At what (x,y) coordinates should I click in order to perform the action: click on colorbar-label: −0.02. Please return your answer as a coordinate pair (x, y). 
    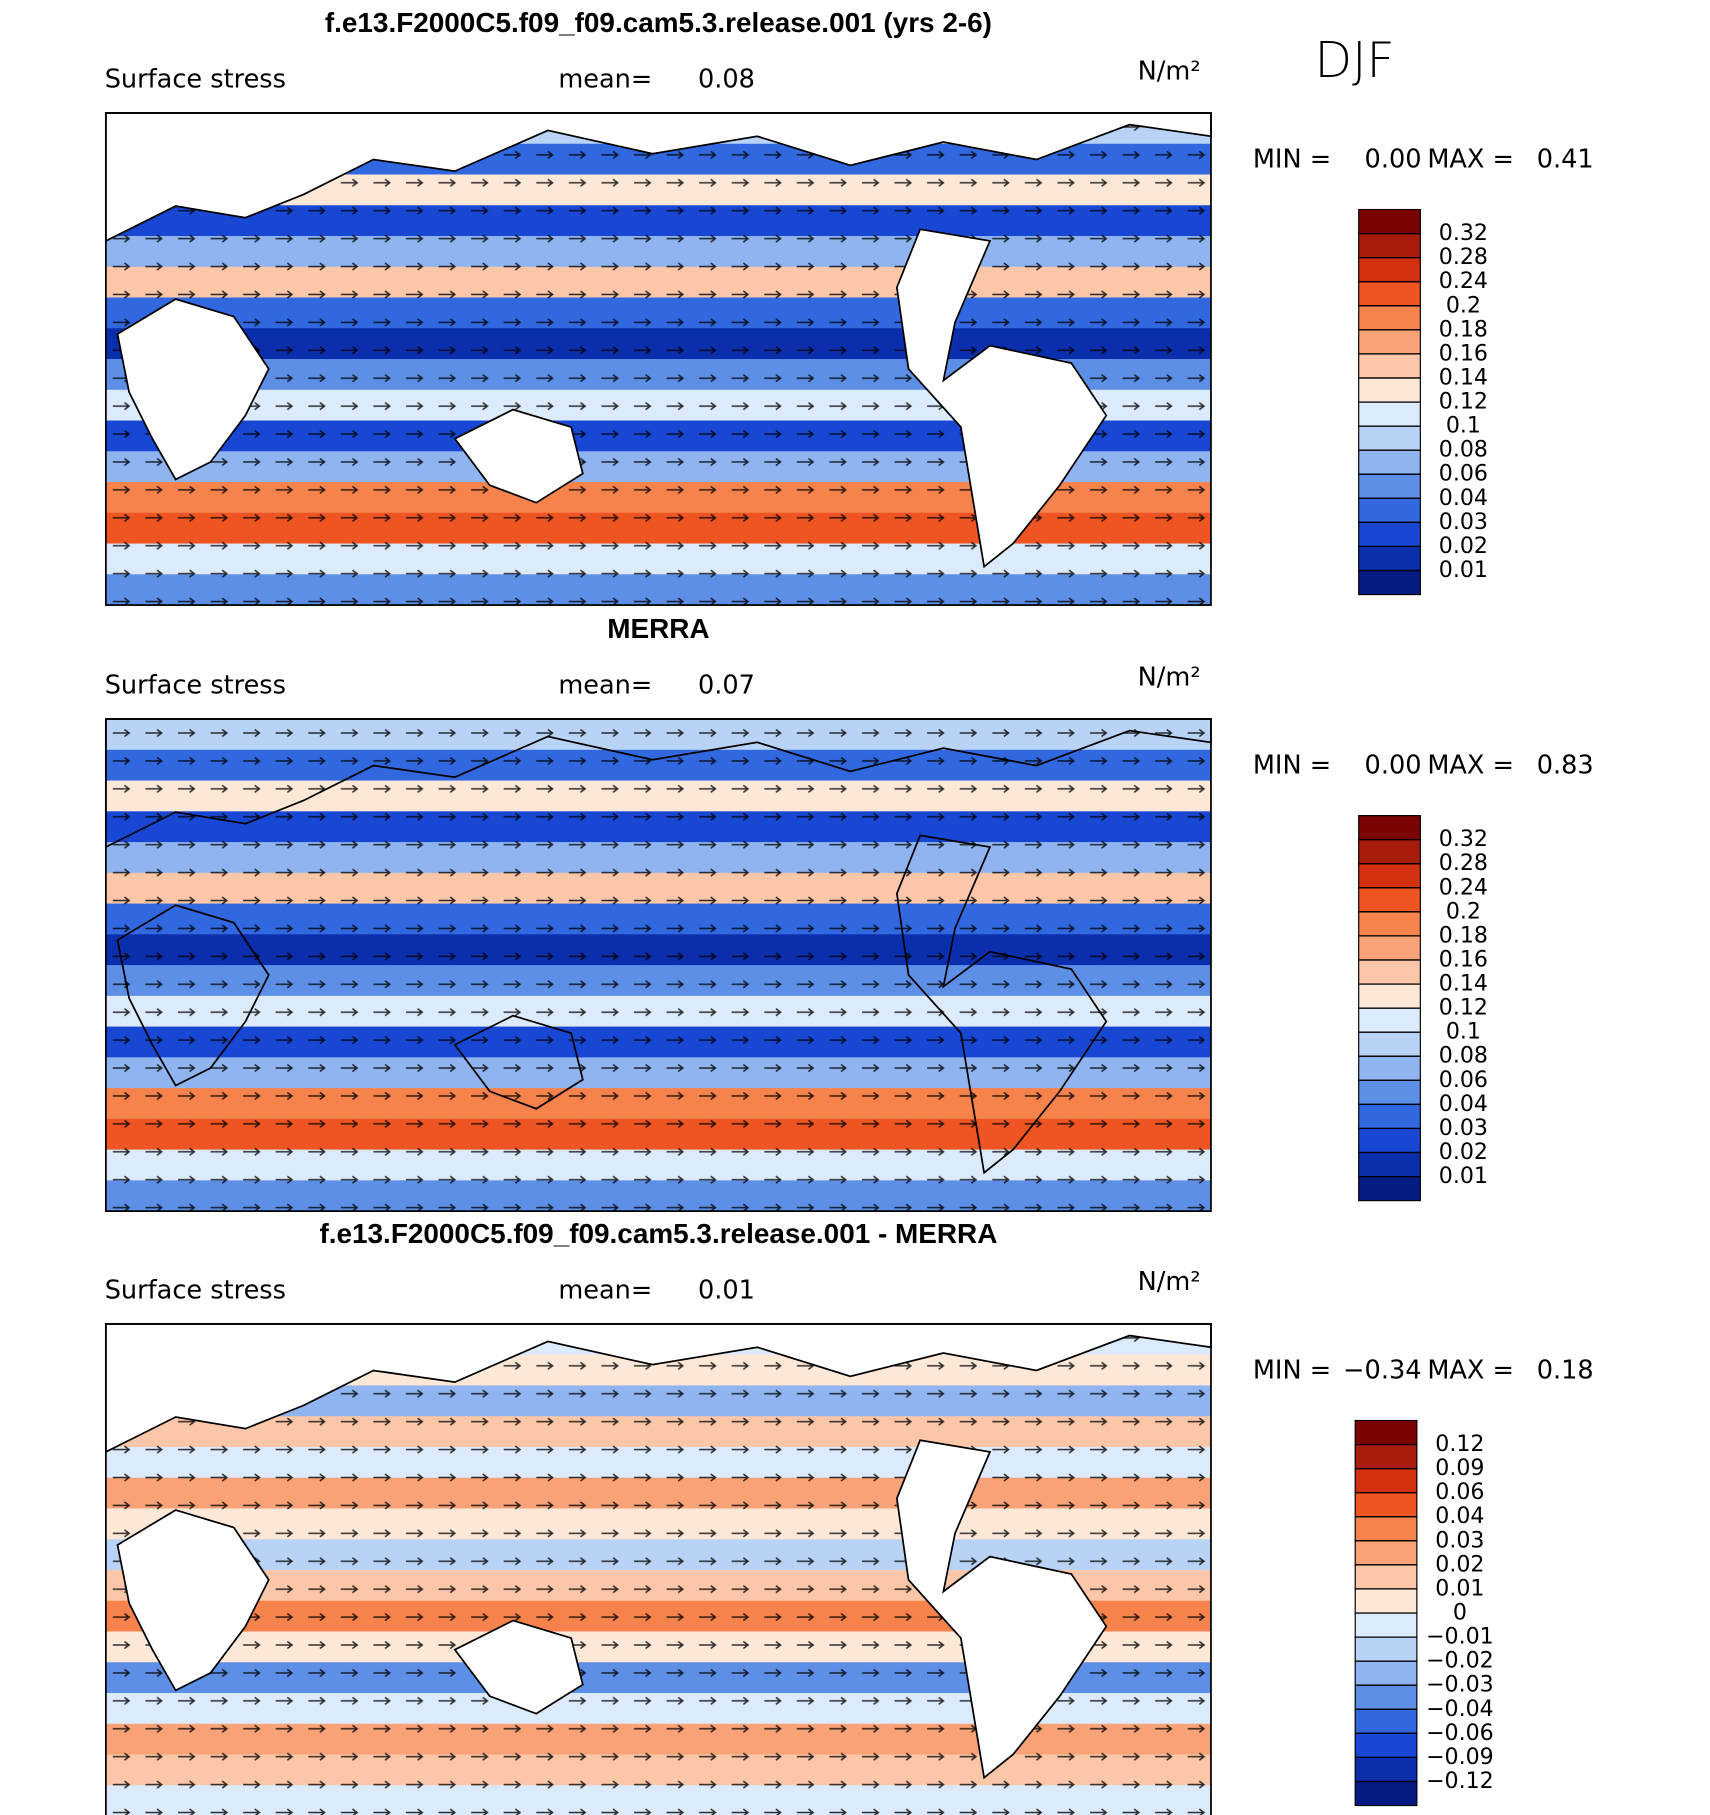
    Looking at the image, I should click on (1460, 1661).